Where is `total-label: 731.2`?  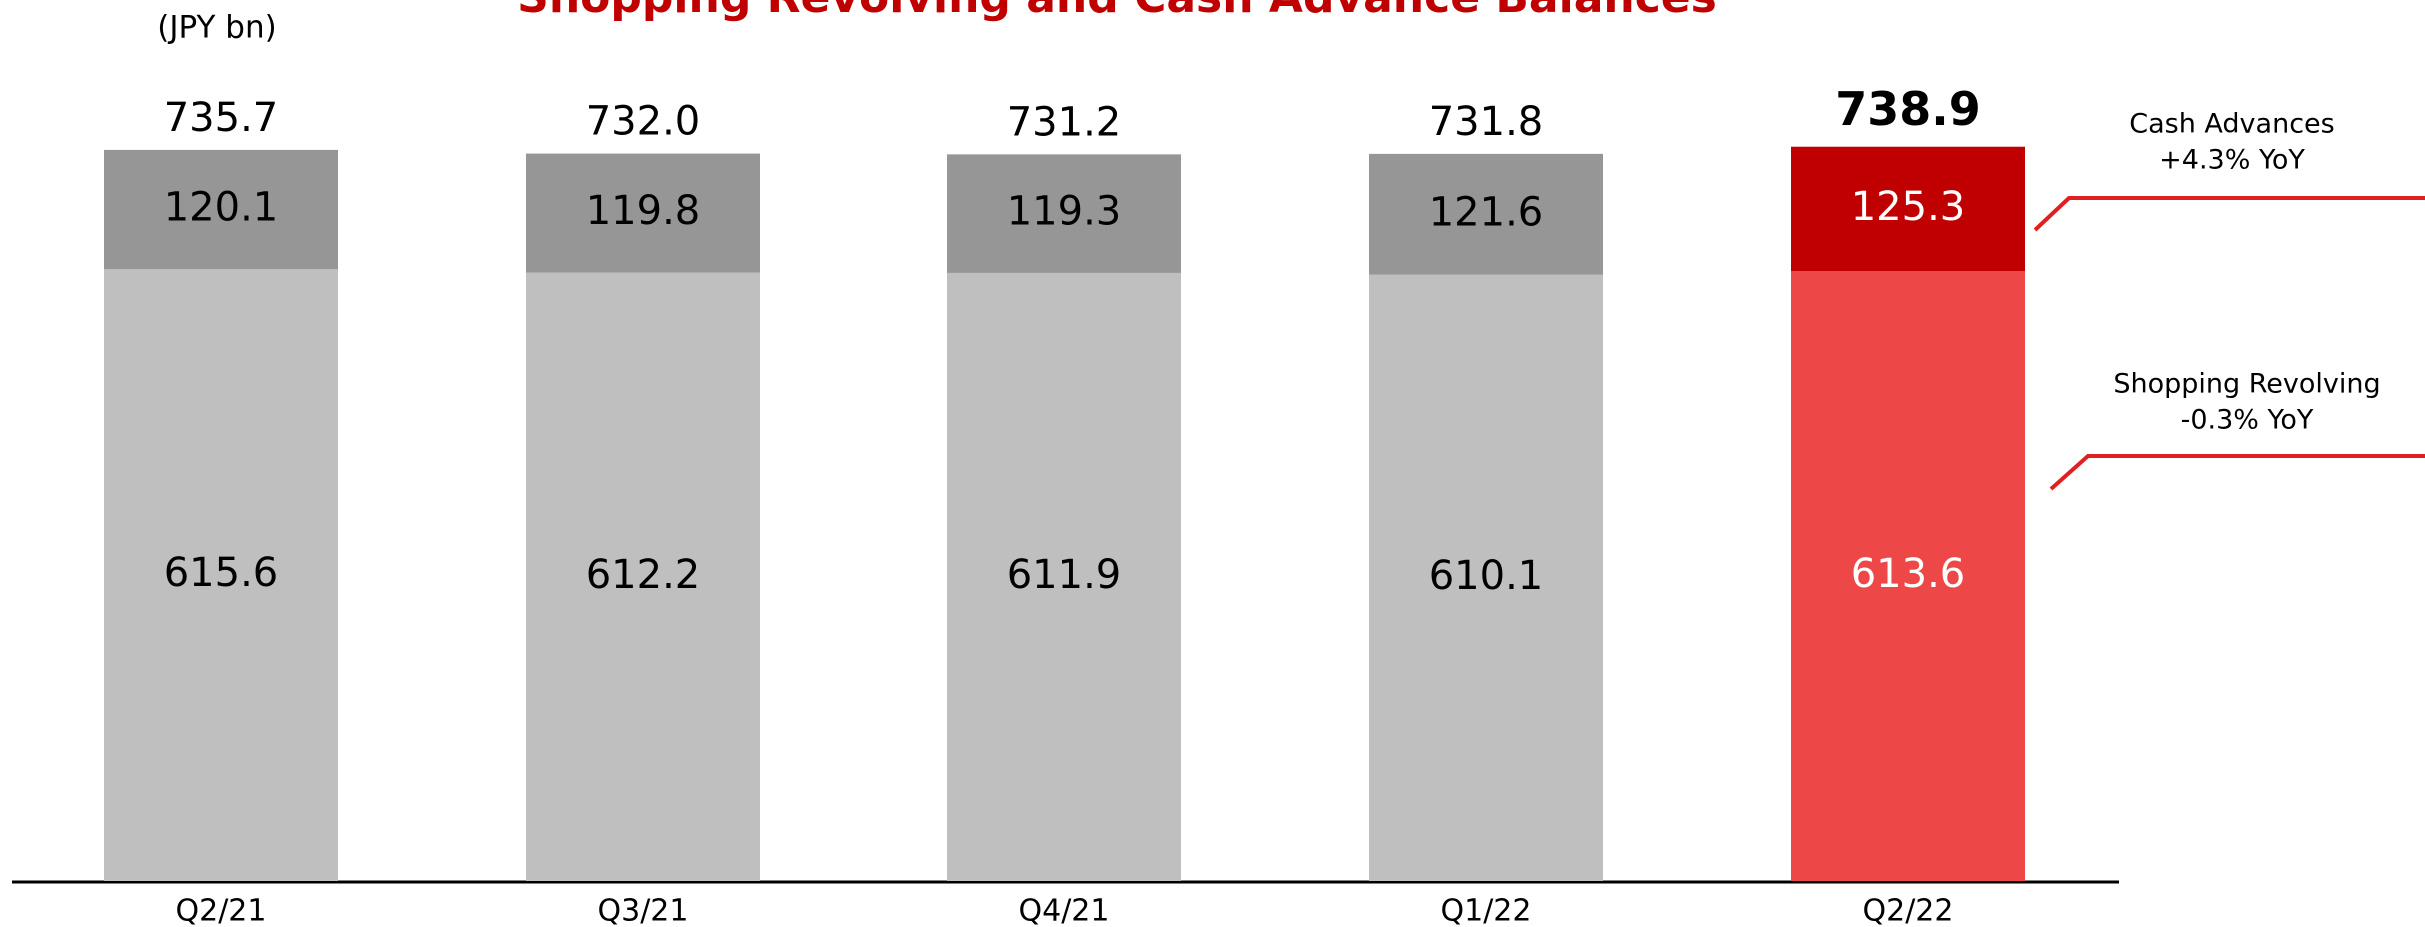
total-label: 731.2 is located at coordinates (1064, 122).